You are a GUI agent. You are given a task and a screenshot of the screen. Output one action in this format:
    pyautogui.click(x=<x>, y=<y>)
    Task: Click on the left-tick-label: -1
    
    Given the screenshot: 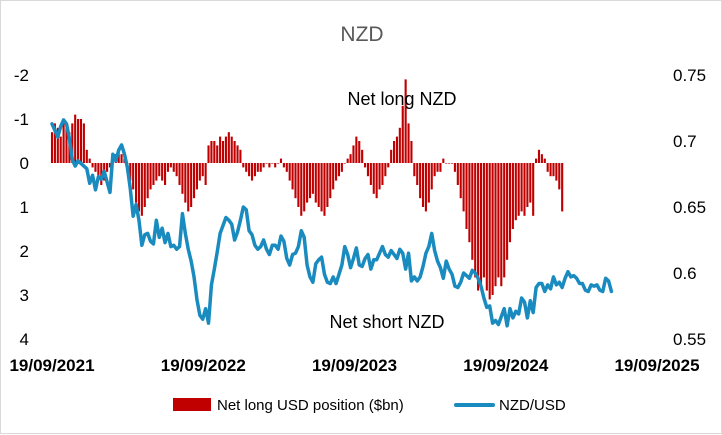 What is the action you would take?
    pyautogui.click(x=21, y=119)
    